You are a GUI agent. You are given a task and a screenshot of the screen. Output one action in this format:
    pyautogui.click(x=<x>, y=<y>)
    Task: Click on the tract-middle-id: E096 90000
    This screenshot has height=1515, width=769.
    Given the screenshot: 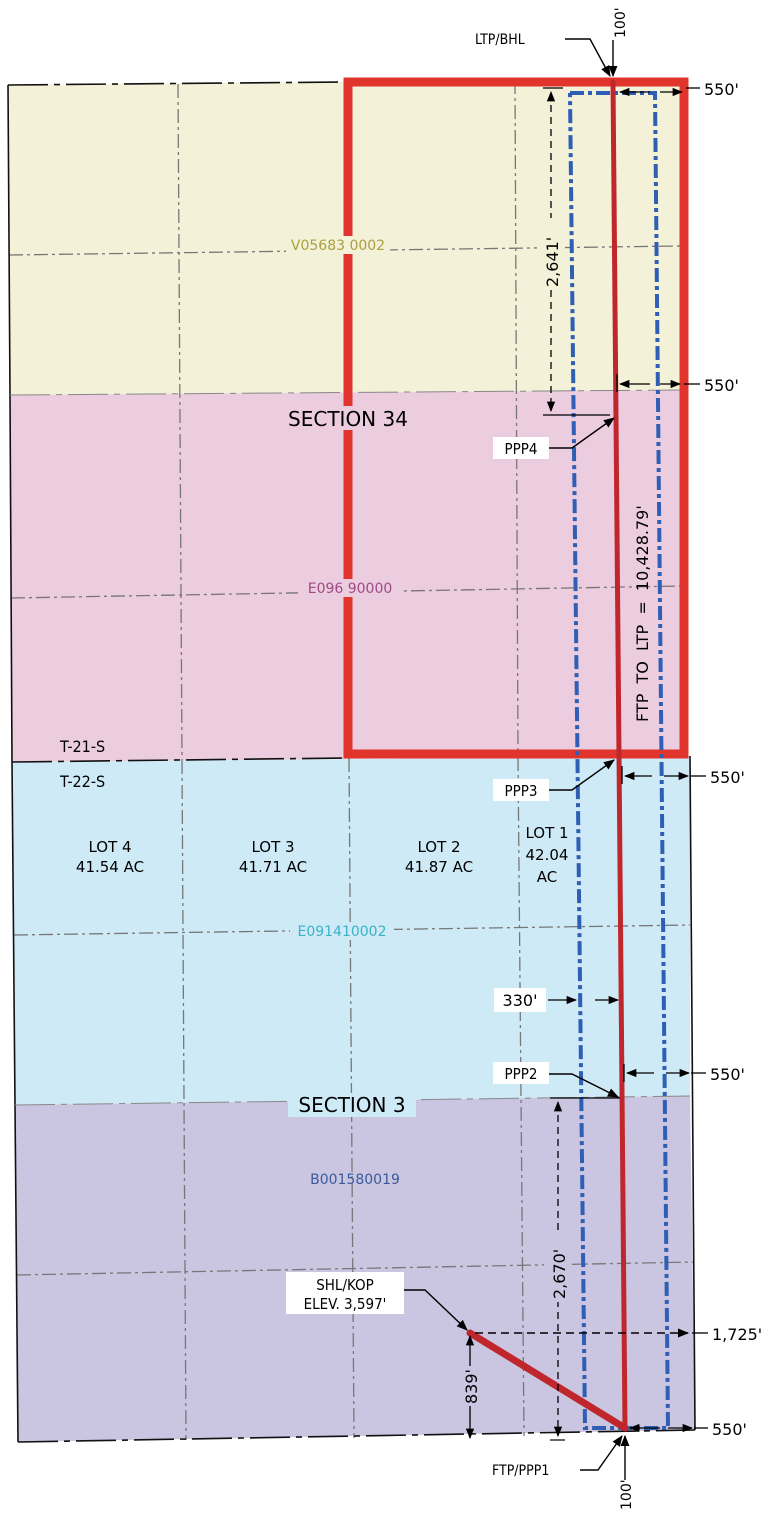 What is the action you would take?
    pyautogui.click(x=350, y=589)
    